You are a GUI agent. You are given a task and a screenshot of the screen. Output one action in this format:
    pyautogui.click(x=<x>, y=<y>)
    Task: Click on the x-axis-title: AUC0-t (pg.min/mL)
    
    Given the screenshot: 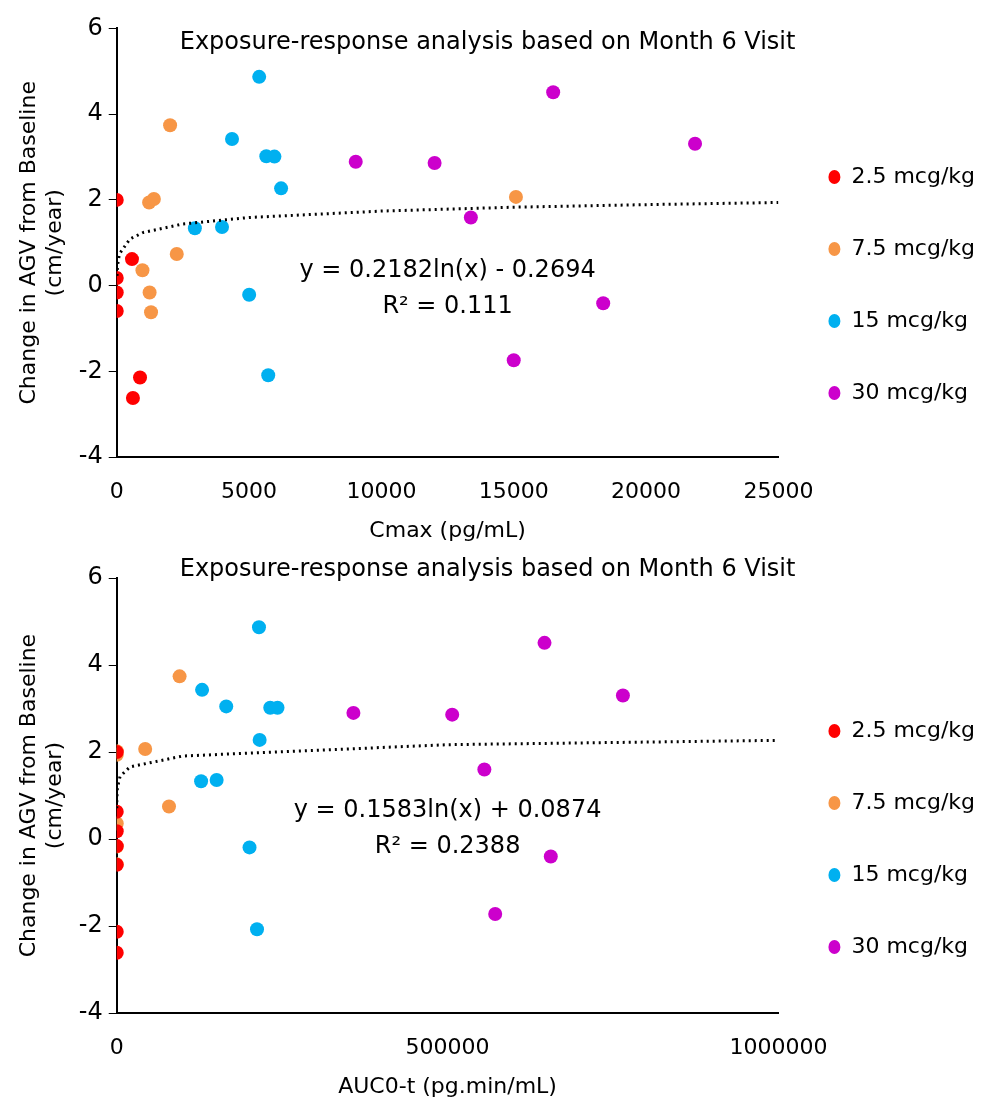 What is the action you would take?
    pyautogui.click(x=447, y=1085)
    